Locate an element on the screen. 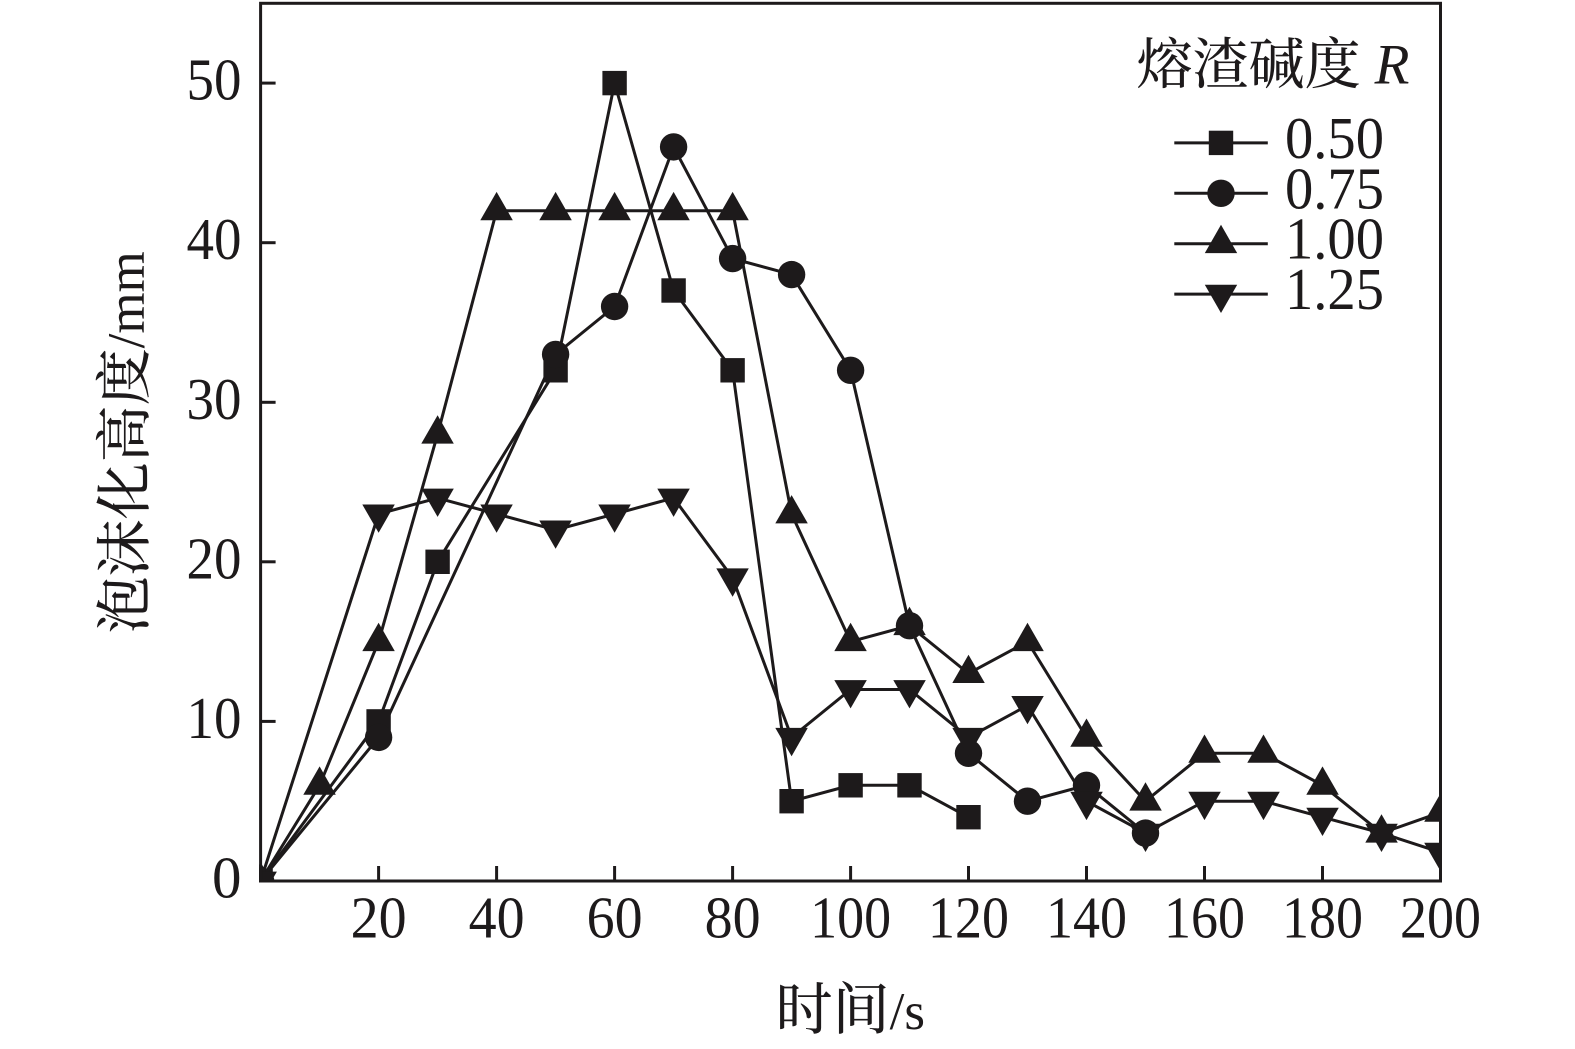 The height and width of the screenshot is (1049, 1575). svg-text: 140 is located at coordinates (1086, 918).